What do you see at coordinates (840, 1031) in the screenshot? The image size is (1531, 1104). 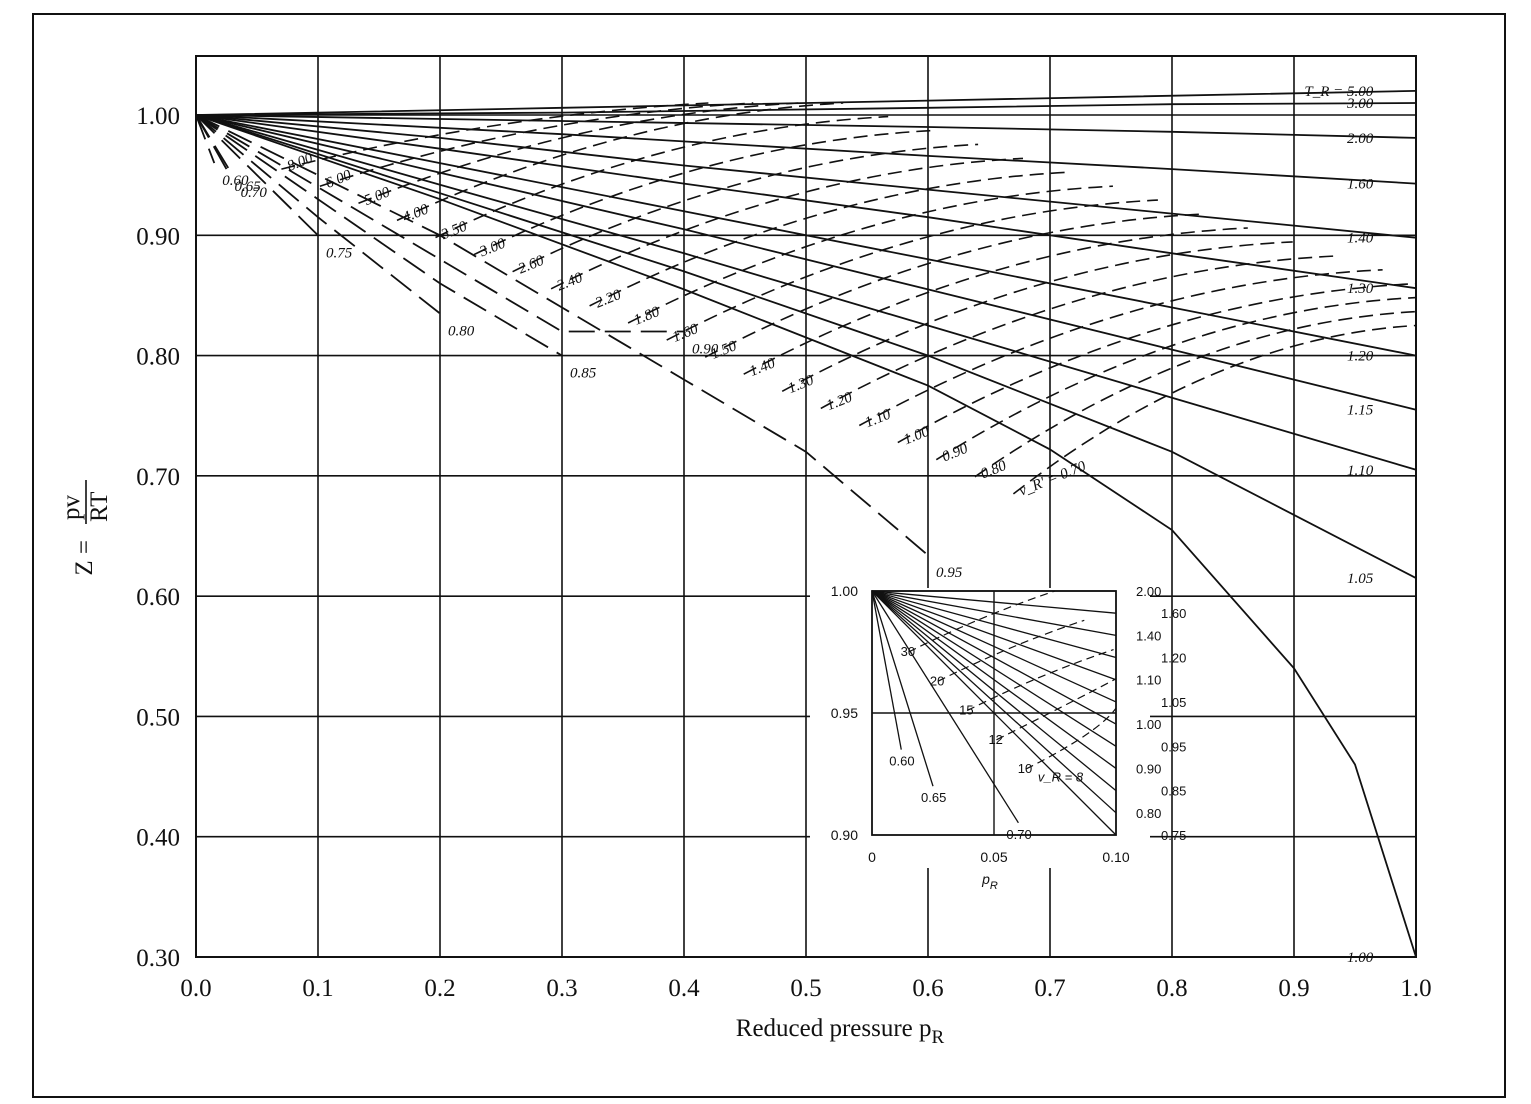 I see `x-axis-label: Reduced pressure pR` at bounding box center [840, 1031].